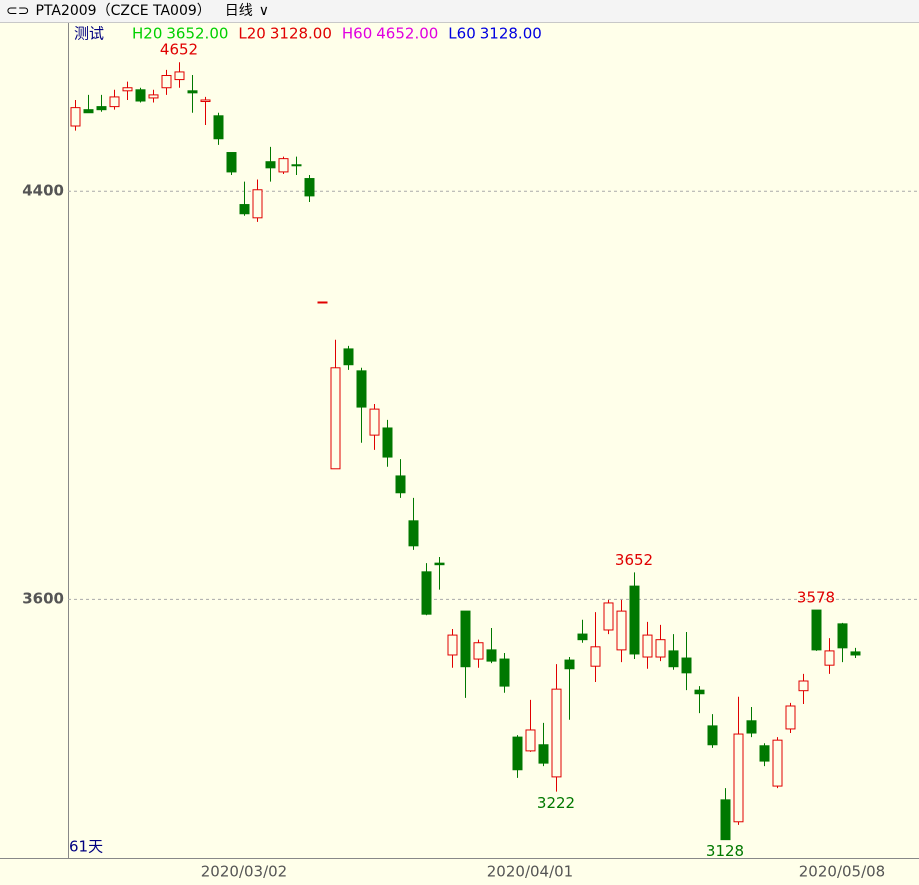  I want to click on y-tick-label: 4400, so click(43, 190).